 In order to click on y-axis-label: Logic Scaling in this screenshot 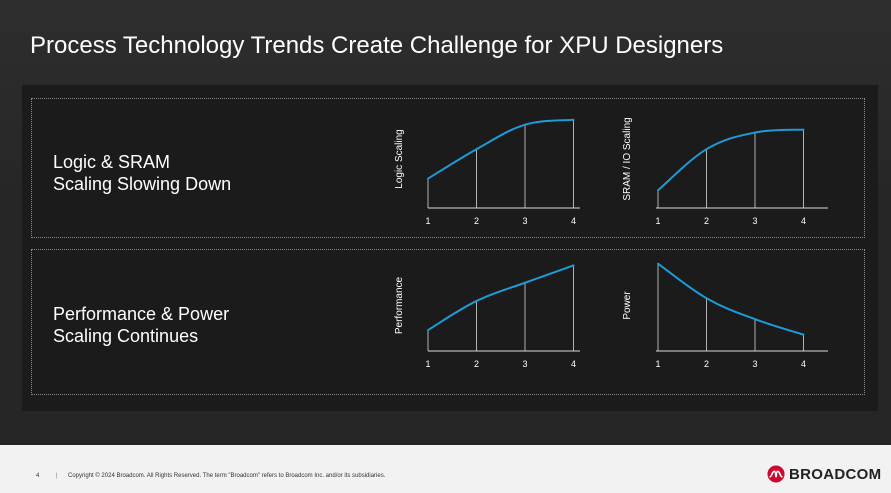, I will do `click(399, 158)`.